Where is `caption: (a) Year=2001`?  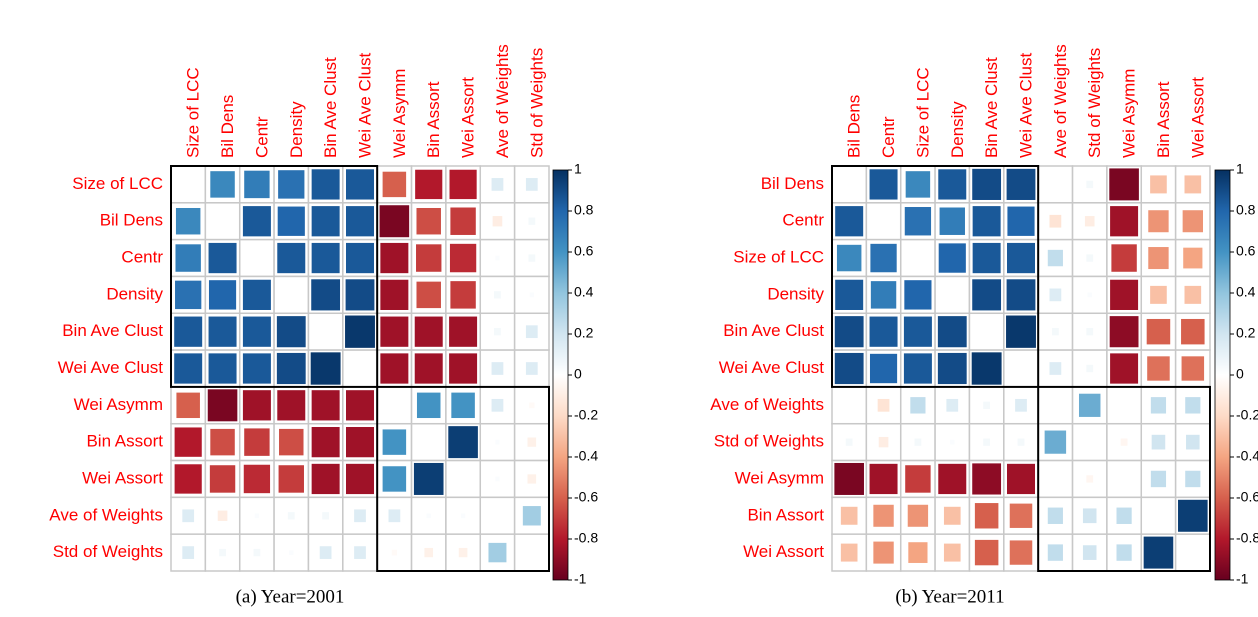 caption: (a) Year=2001 is located at coordinates (290, 596).